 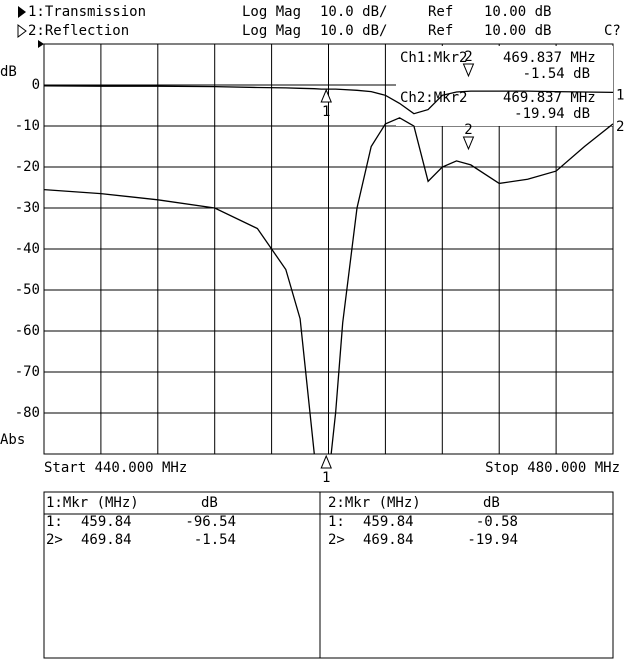 What do you see at coordinates (620, 95) in the screenshot?
I see `trace-end-label: 1` at bounding box center [620, 95].